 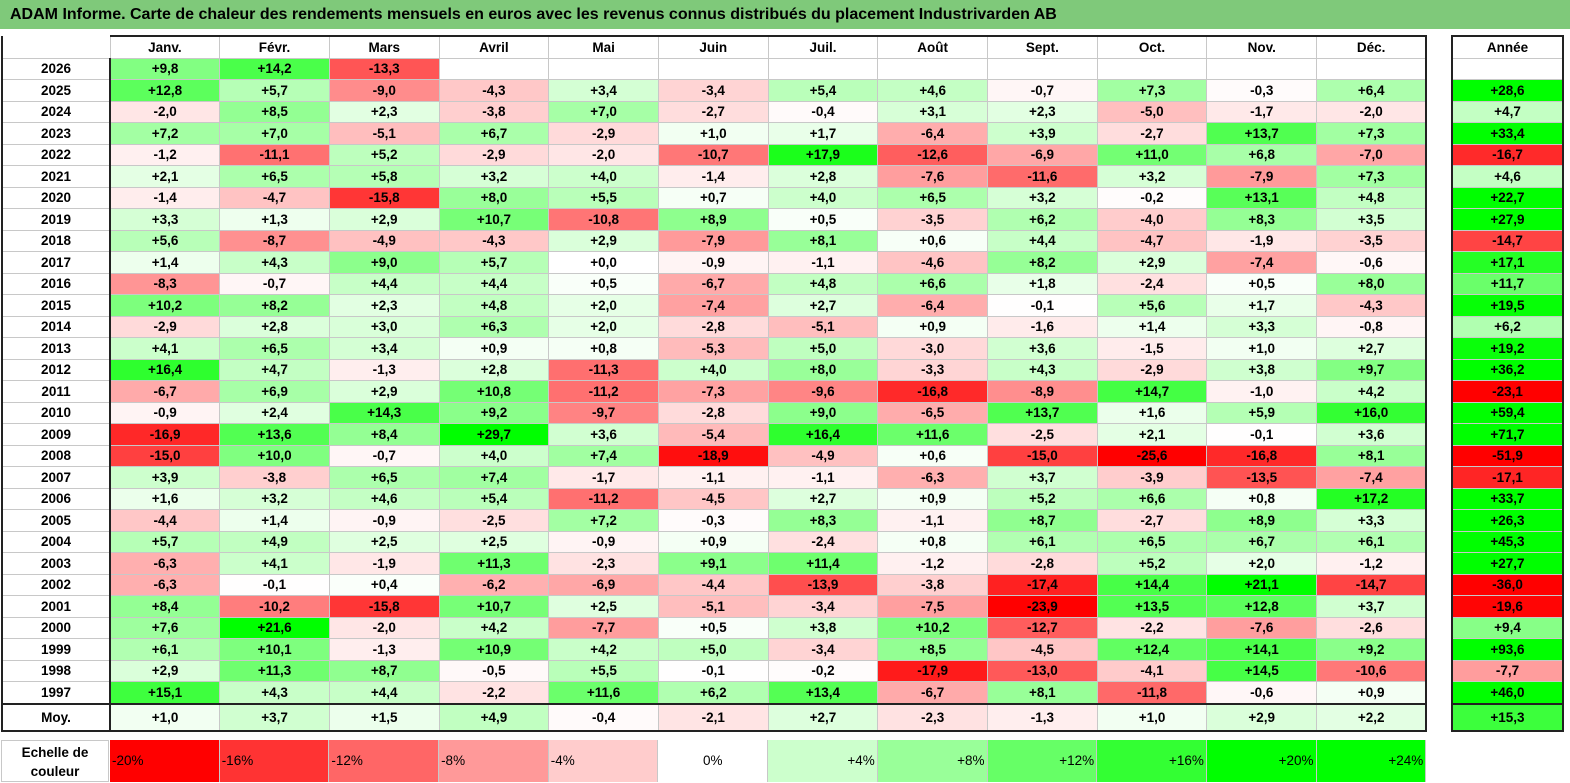 What do you see at coordinates (274, 412) in the screenshot?
I see `heatmap-cell: +2,4` at bounding box center [274, 412].